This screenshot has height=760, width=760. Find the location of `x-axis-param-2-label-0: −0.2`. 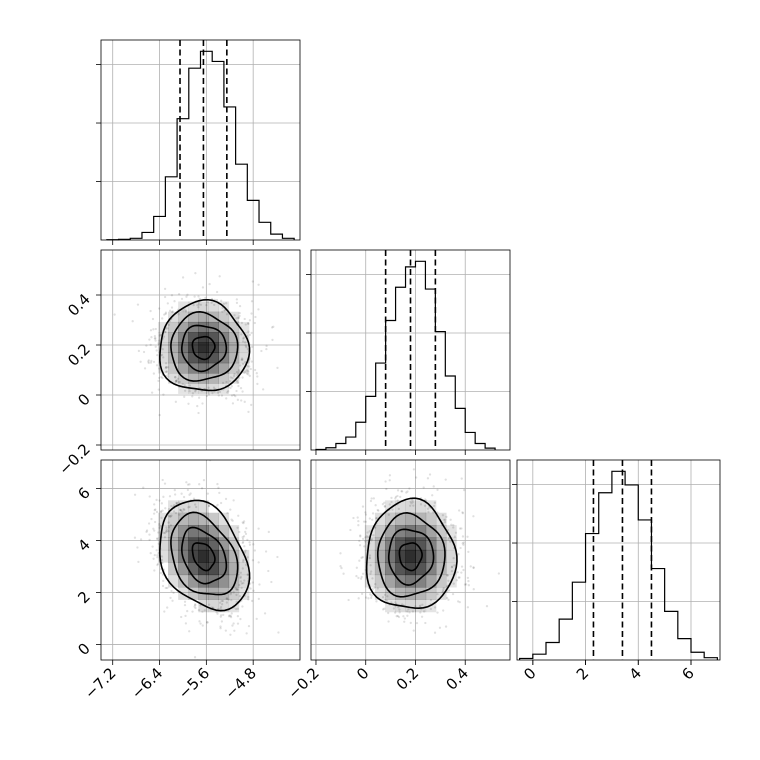

x-axis-param-2-label-0: −0.2 is located at coordinates (303, 683).